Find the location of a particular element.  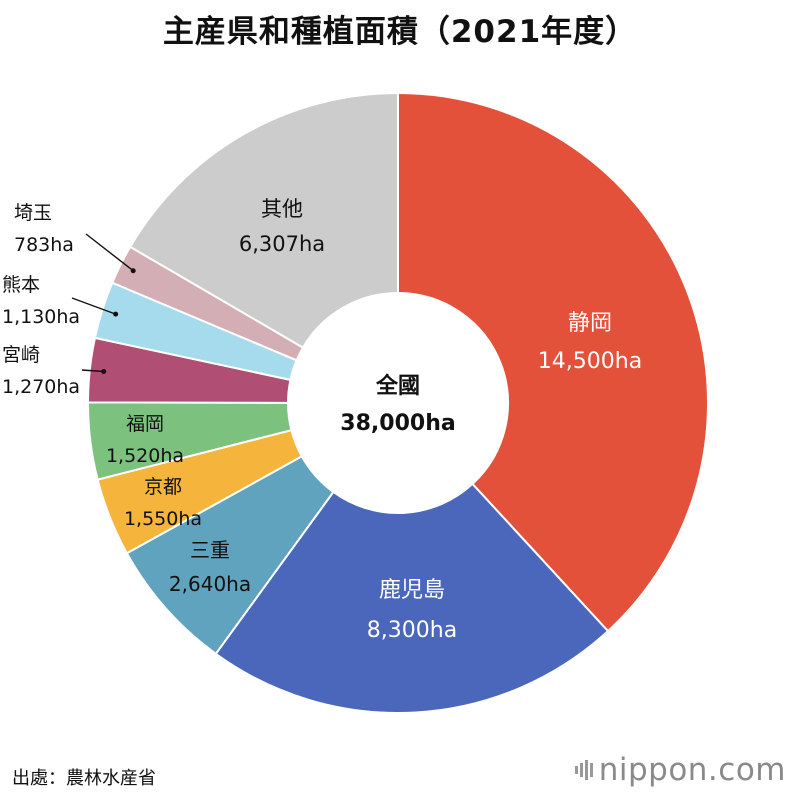

leader-dot-熊本 is located at coordinates (116, 314).